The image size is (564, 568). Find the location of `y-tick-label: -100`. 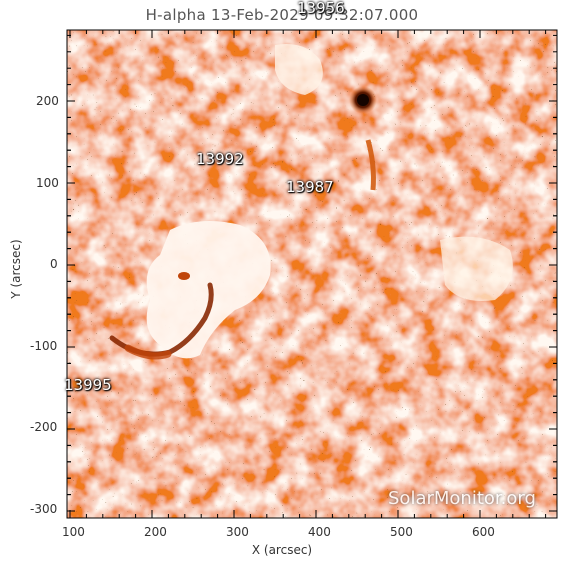

y-tick-label: -100 is located at coordinates (44, 346).